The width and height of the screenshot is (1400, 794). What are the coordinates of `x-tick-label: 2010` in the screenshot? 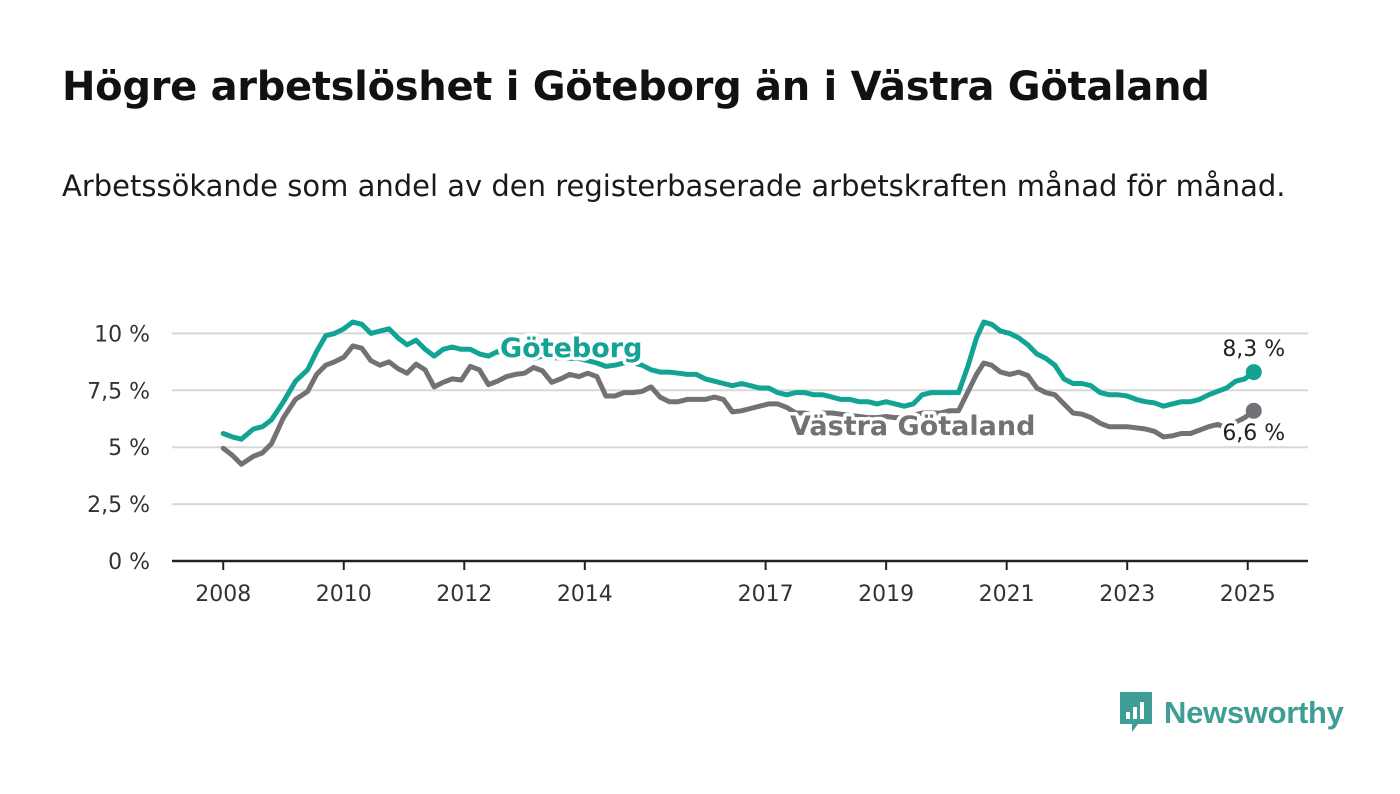 It's located at (344, 594).